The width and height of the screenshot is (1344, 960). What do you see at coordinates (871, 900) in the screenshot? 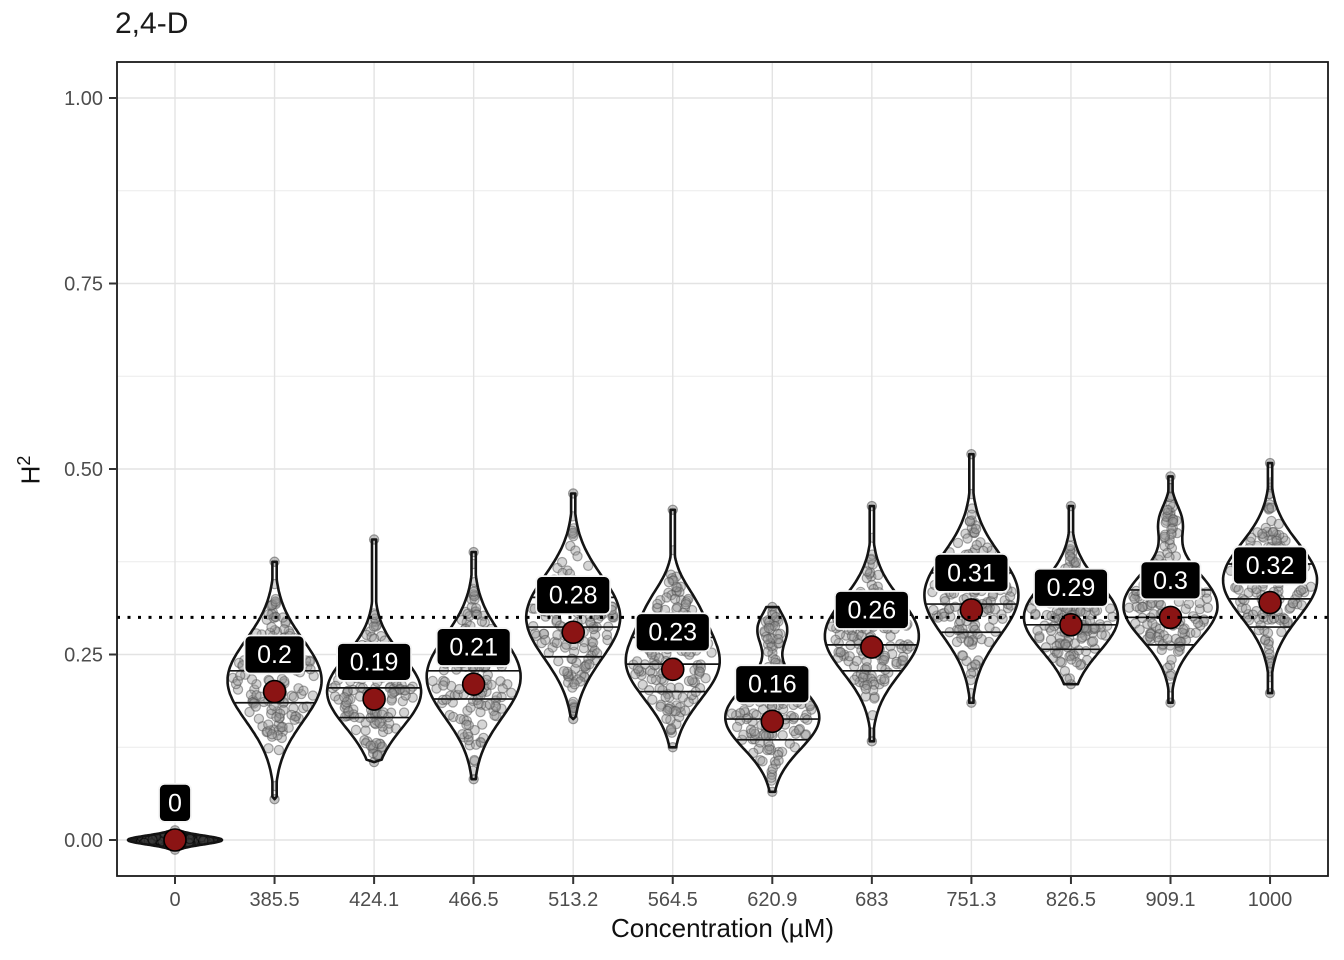
I see `x-tick-label: 683` at bounding box center [871, 900].